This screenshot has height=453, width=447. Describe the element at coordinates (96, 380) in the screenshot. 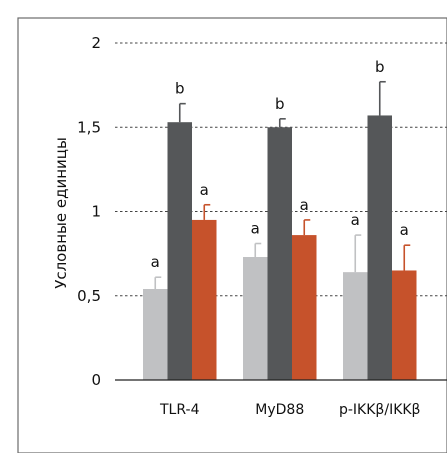

I see `y-tick-label: 0` at that location.